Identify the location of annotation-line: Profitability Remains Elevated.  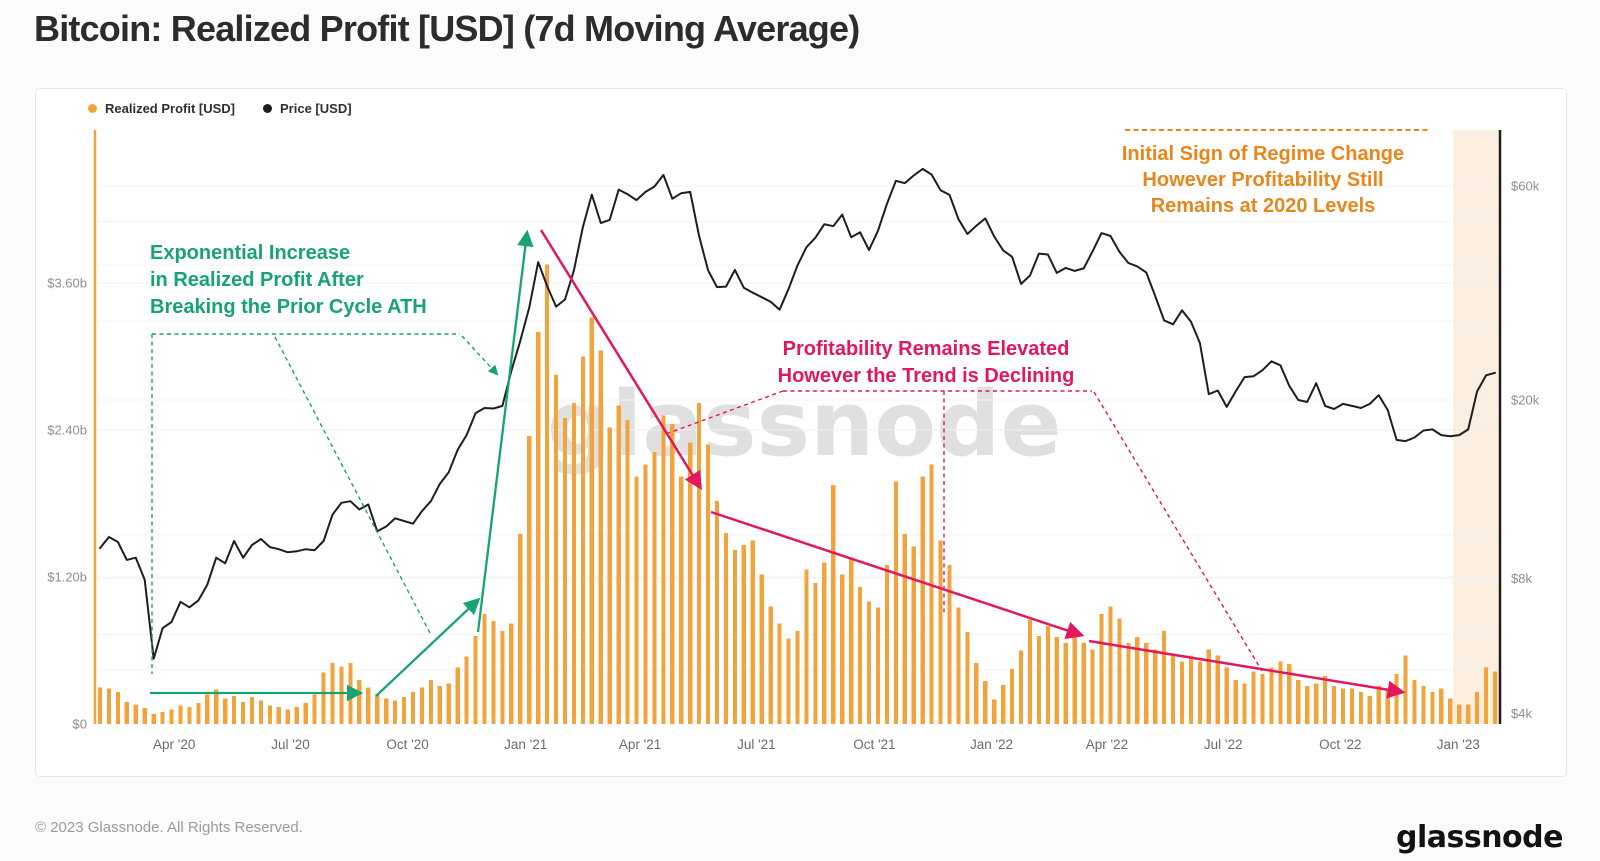
(926, 349).